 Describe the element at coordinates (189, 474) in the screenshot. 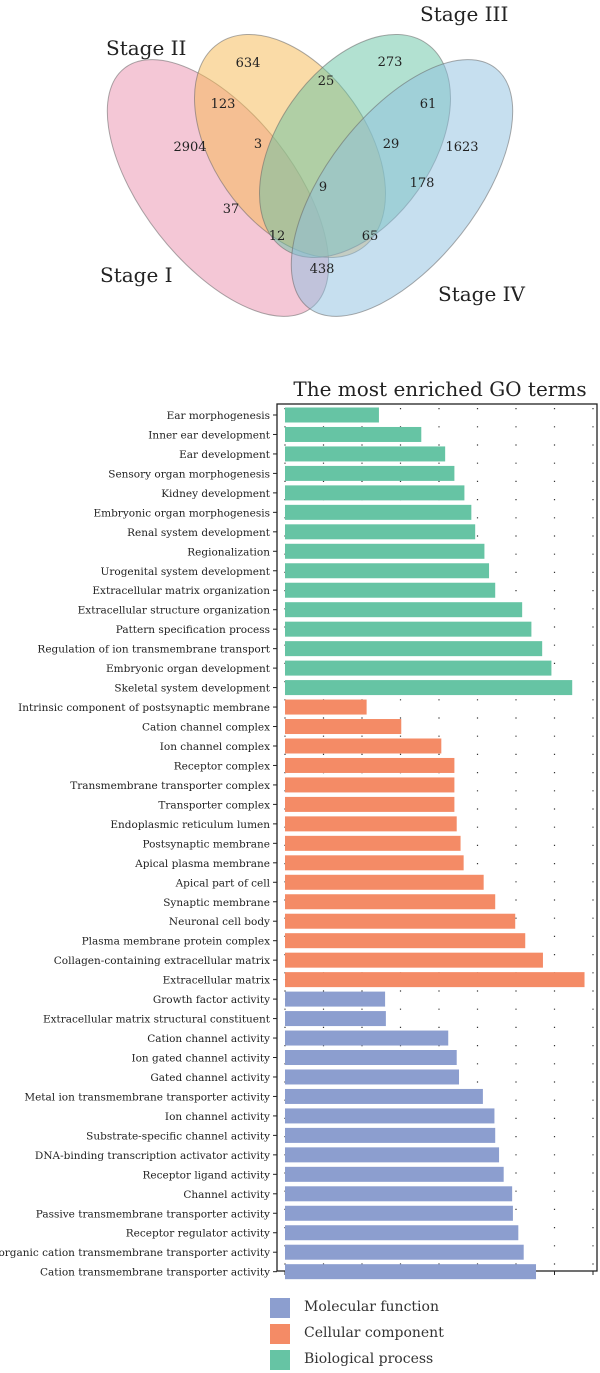

I see `bar-term-label: Sensory organ morphogenesis` at that location.